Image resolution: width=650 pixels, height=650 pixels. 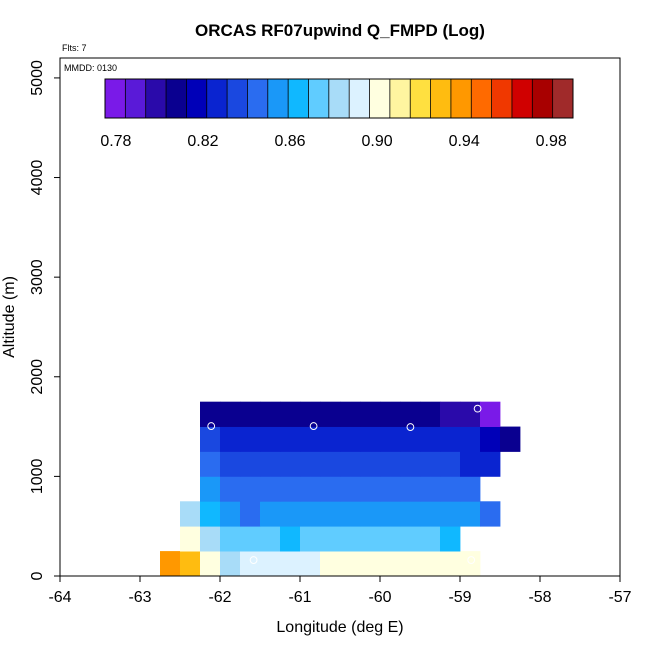 I want to click on heatmap-cell-r1-c2, so click(x=230, y=539).